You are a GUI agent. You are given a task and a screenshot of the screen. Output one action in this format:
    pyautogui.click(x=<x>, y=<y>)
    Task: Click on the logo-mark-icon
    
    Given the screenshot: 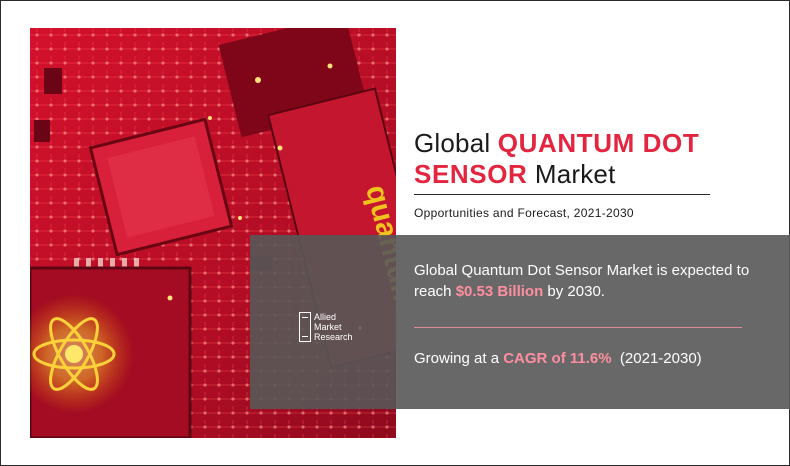 What is the action you would take?
    pyautogui.click(x=305, y=327)
    